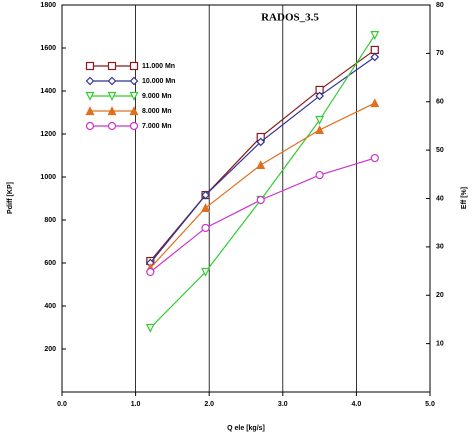 This screenshot has width=474, height=436. Describe the element at coordinates (440, 198) in the screenshot. I see `y2-tick-label: 40` at that location.